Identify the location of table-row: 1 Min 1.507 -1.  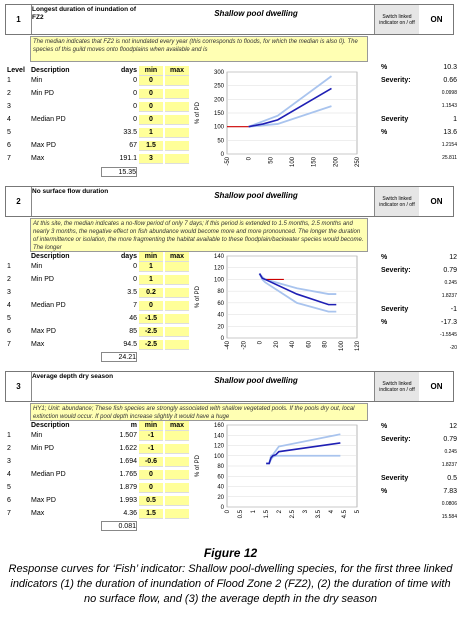
(98, 436).